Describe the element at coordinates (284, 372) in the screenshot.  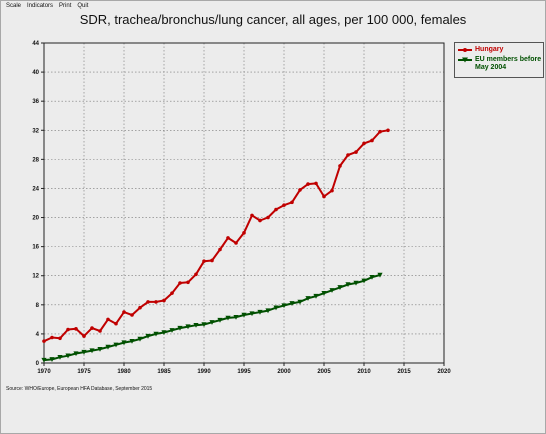
I see `x-tick-label: 2000` at that location.